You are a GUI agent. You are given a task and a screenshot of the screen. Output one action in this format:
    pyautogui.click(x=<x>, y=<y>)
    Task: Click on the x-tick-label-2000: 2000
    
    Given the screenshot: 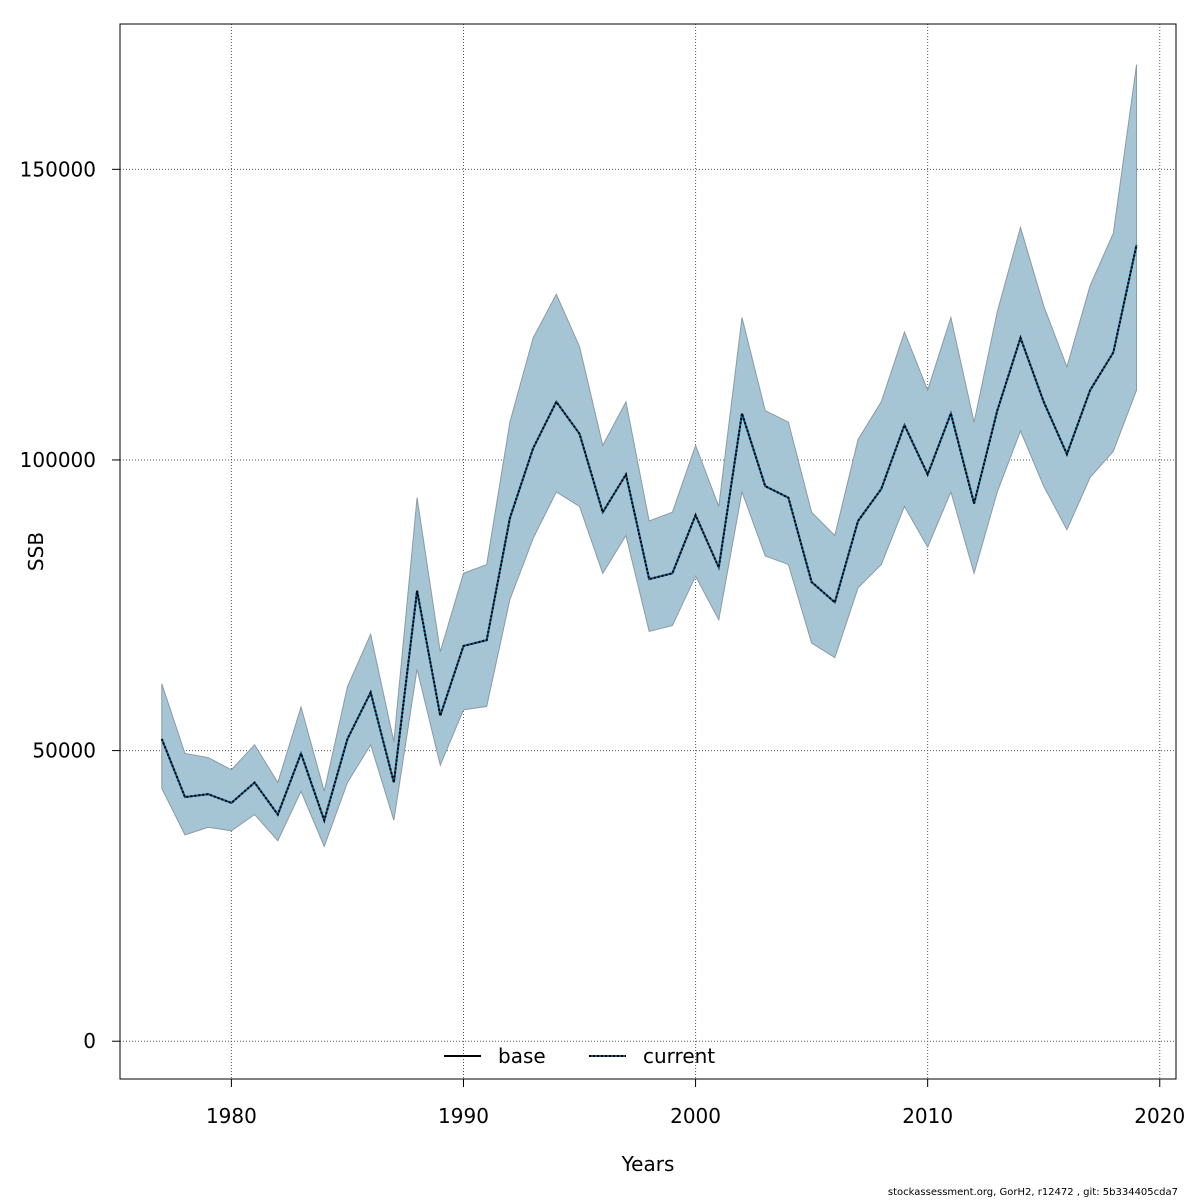 What is the action you would take?
    pyautogui.click(x=695, y=1116)
    